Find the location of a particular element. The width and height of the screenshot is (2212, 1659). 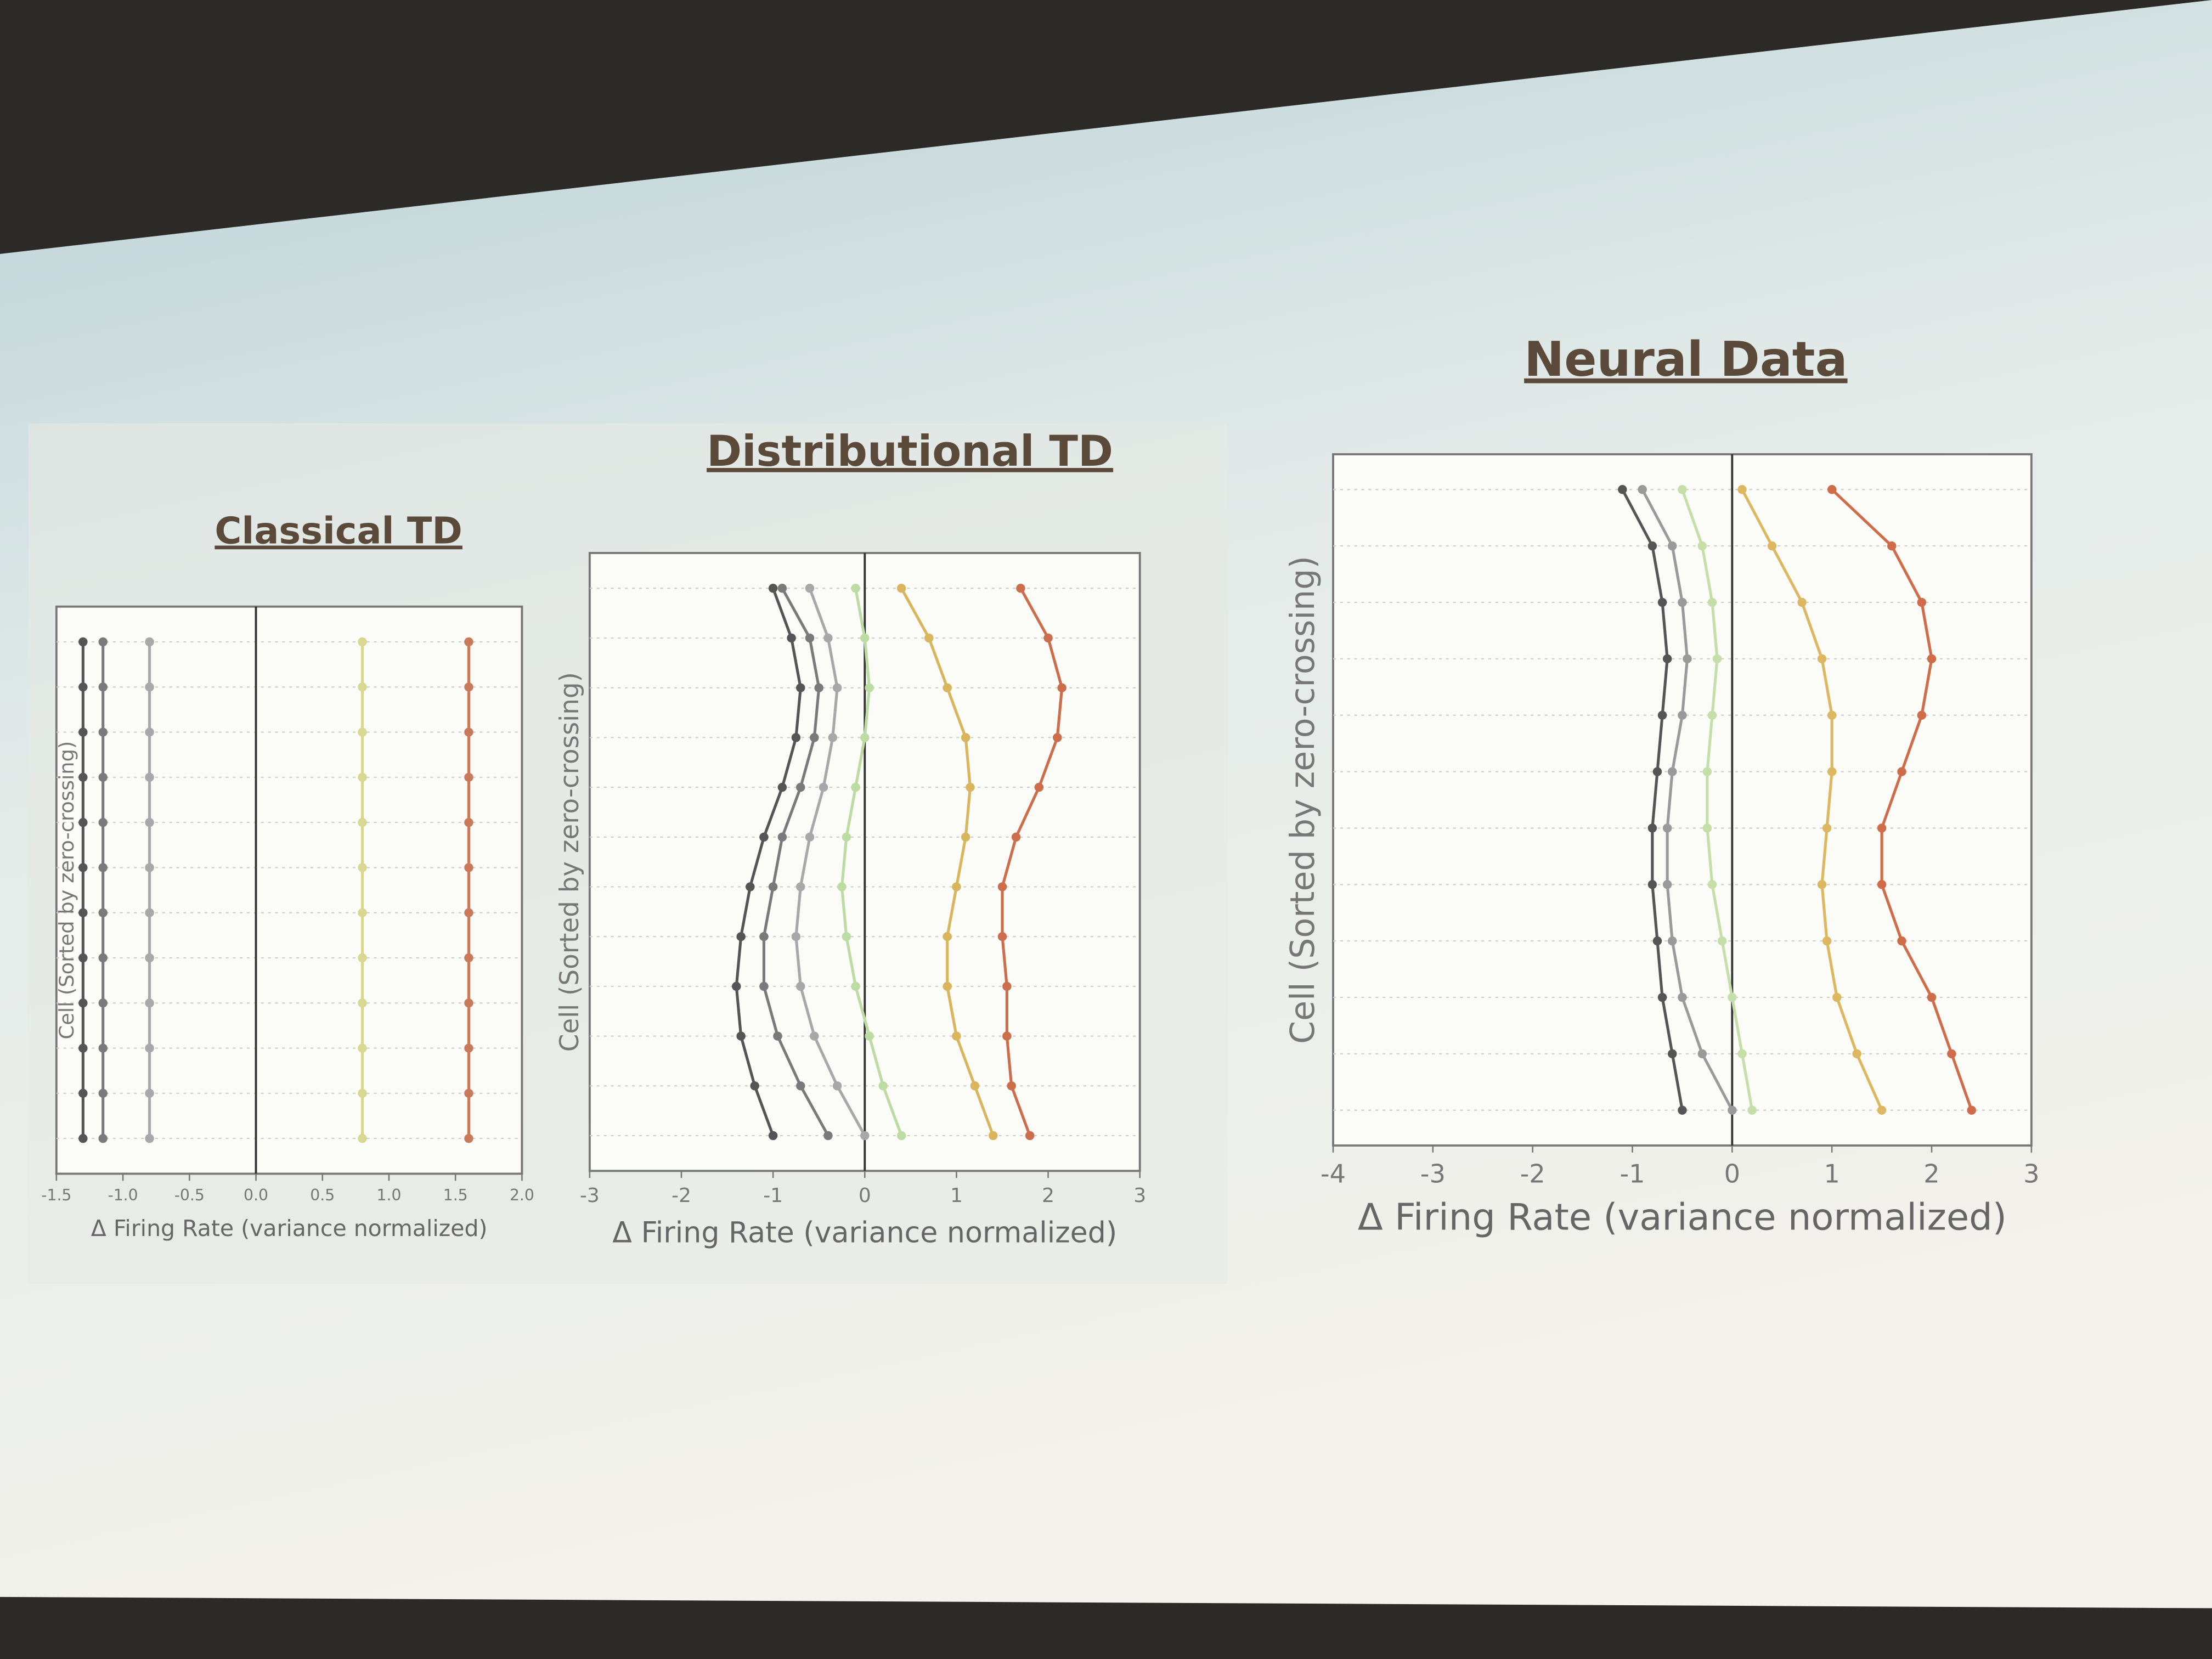

y-axis-label: Cell (Sorted by zero-crossing) is located at coordinates (66, 890).